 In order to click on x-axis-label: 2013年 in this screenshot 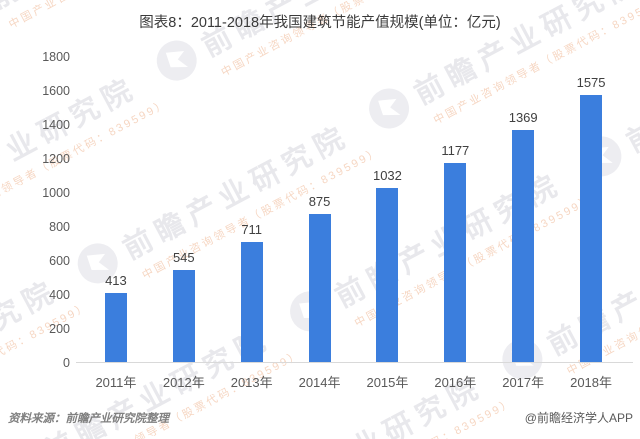, I will do `click(251, 382)`.